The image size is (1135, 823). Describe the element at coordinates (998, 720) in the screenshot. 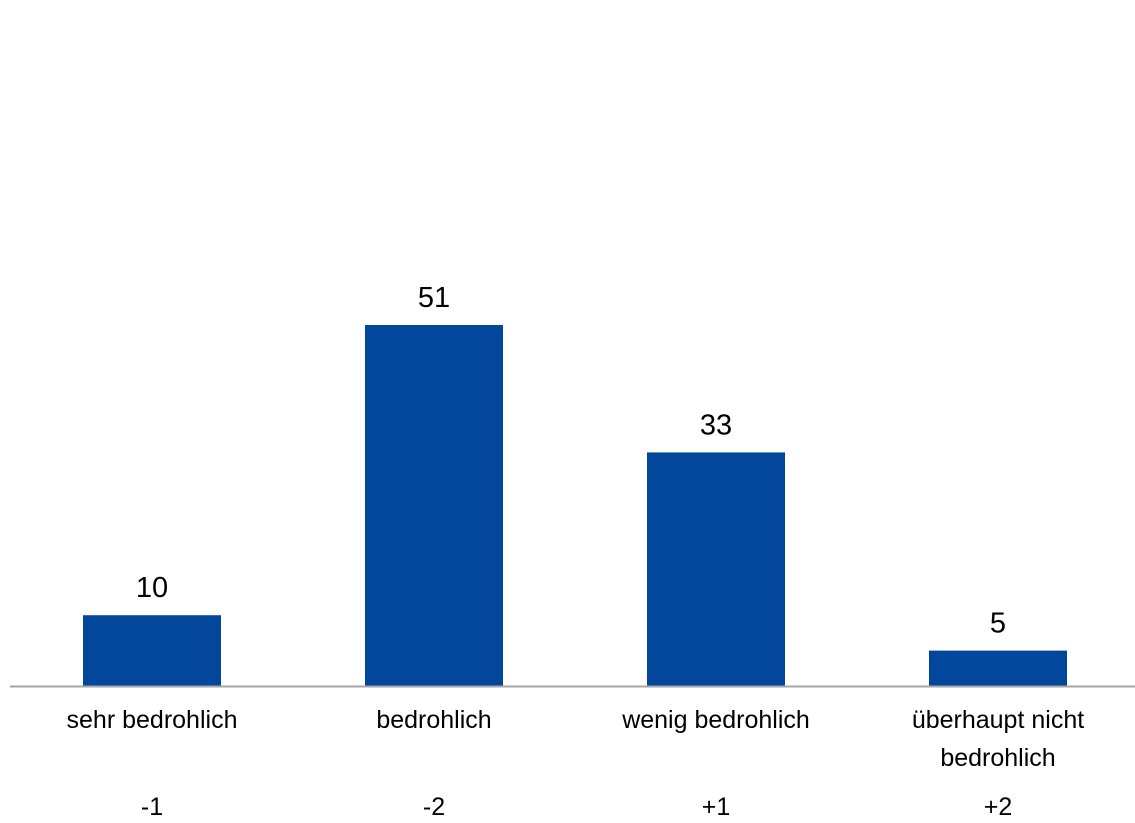

I see `category-label-line: überhaupt nicht` at that location.